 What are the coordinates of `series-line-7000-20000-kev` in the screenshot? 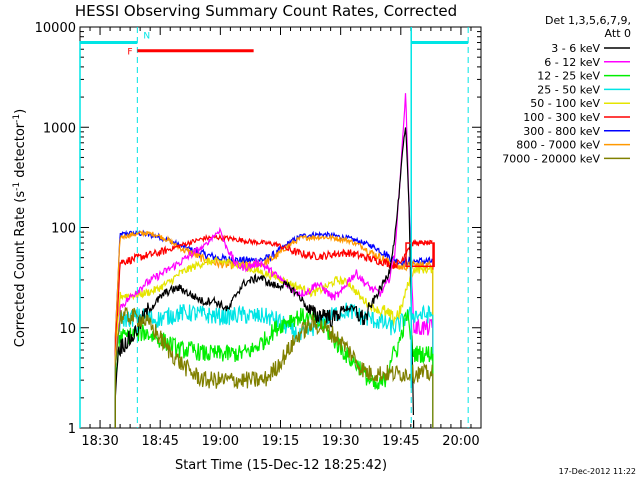 It's located at (274, 367).